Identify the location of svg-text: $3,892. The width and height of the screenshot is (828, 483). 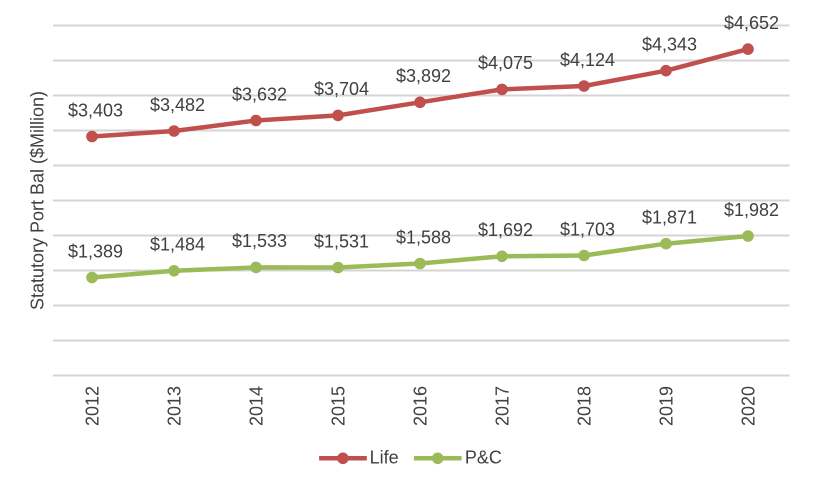
(423, 76).